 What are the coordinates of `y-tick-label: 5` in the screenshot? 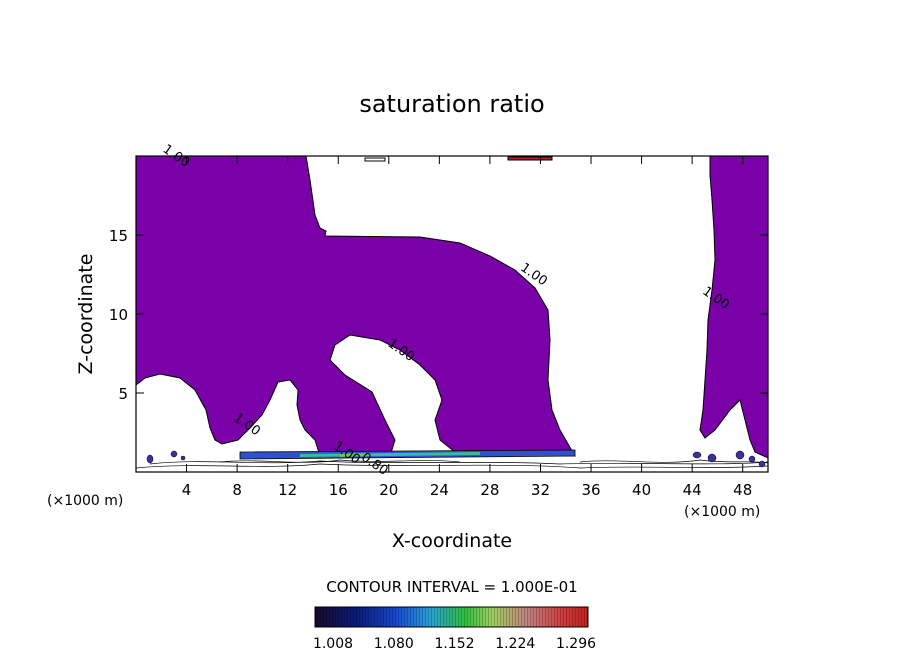 It's located at (123, 394).